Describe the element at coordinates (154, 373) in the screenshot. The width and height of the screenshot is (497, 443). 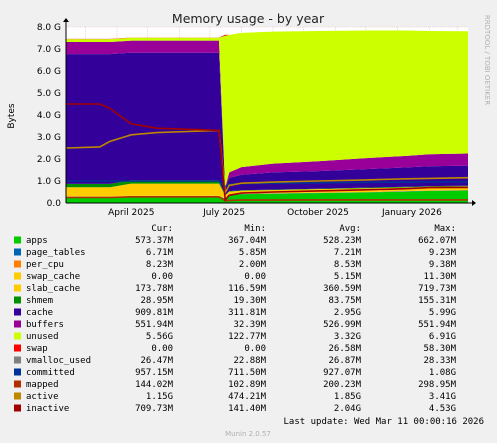
I see `legend-cur: 957.15M` at that location.